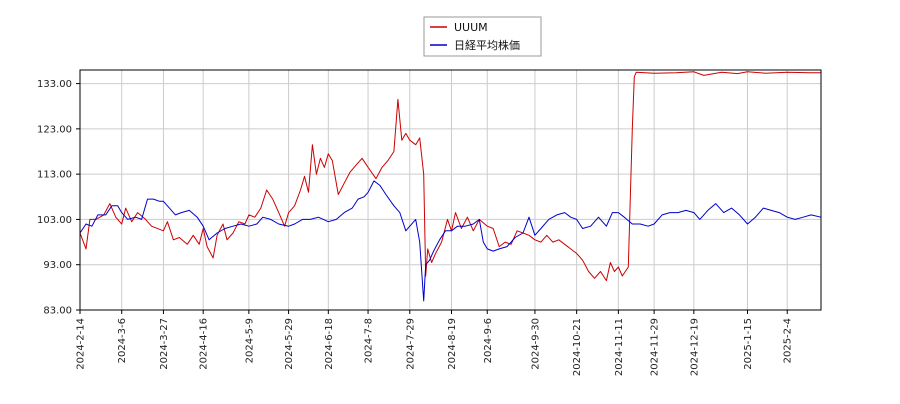 The image size is (900, 404). Describe the element at coordinates (54, 129) in the screenshot. I see `y-tick-label: 123.00` at that location.